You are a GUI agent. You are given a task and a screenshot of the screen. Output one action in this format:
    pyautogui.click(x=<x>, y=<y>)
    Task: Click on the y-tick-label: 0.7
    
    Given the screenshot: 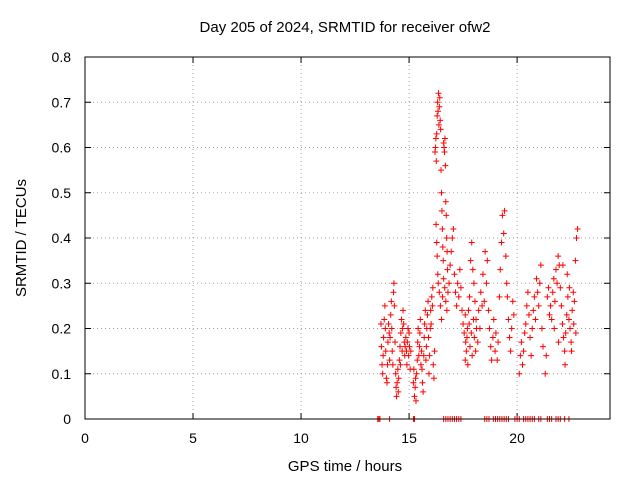 What is the action you would take?
    pyautogui.click(x=62, y=102)
    